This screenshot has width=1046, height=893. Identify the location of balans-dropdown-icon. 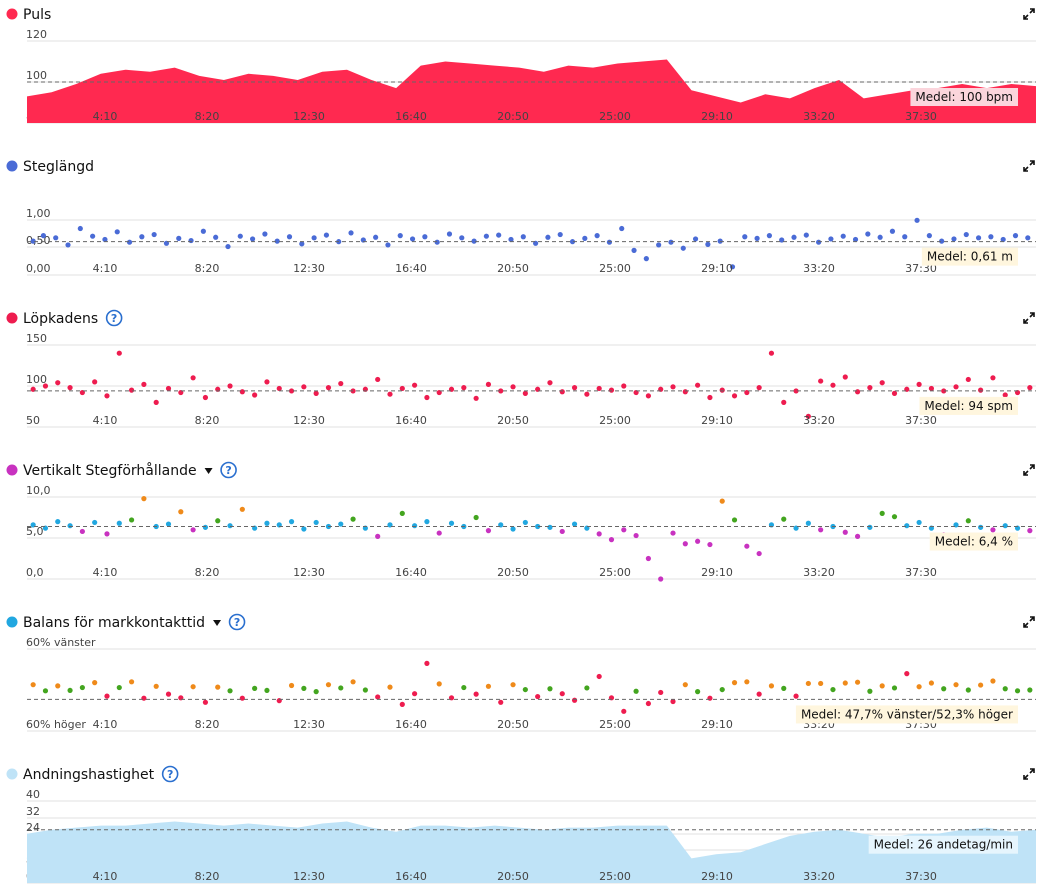
(217, 623).